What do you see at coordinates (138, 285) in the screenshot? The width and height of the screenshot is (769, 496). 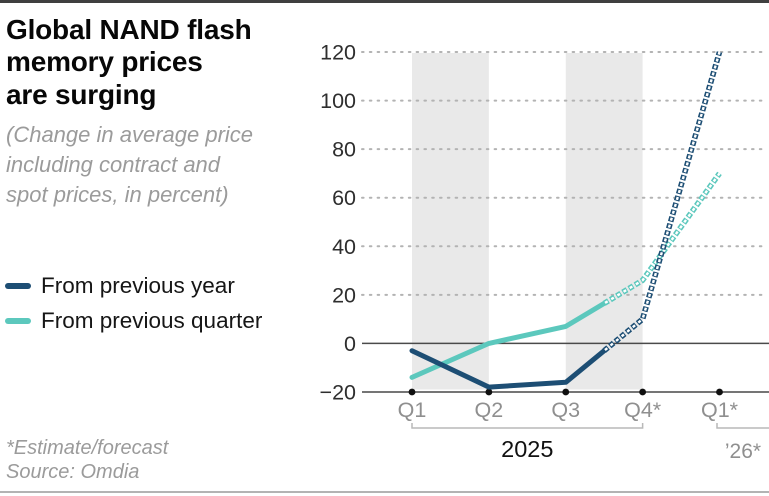 I see `legend-label: From previous year` at bounding box center [138, 285].